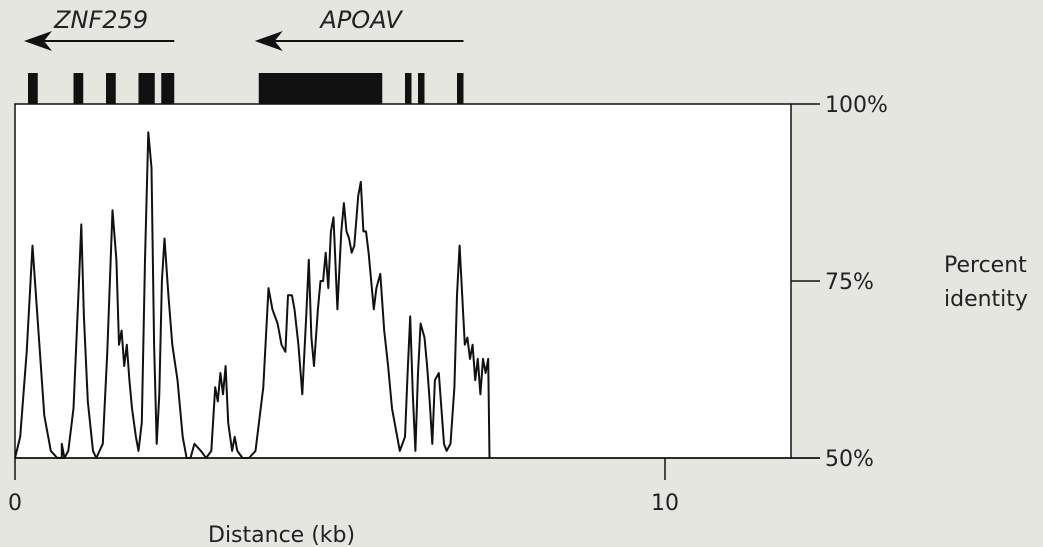 This screenshot has width=1043, height=547. Describe the element at coordinates (849, 282) in the screenshot. I see `y-tick-label: 75%` at that location.